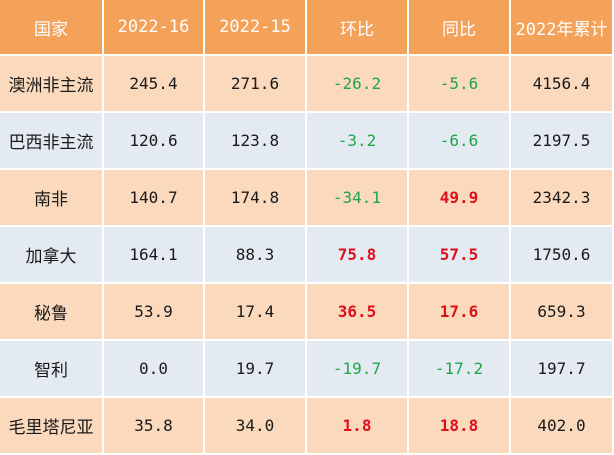 The width and height of the screenshot is (614, 455). I want to click on table-row: 澳洲非主流 245.4 271.6 -26.2 -5.6 4156.4, so click(307, 84).